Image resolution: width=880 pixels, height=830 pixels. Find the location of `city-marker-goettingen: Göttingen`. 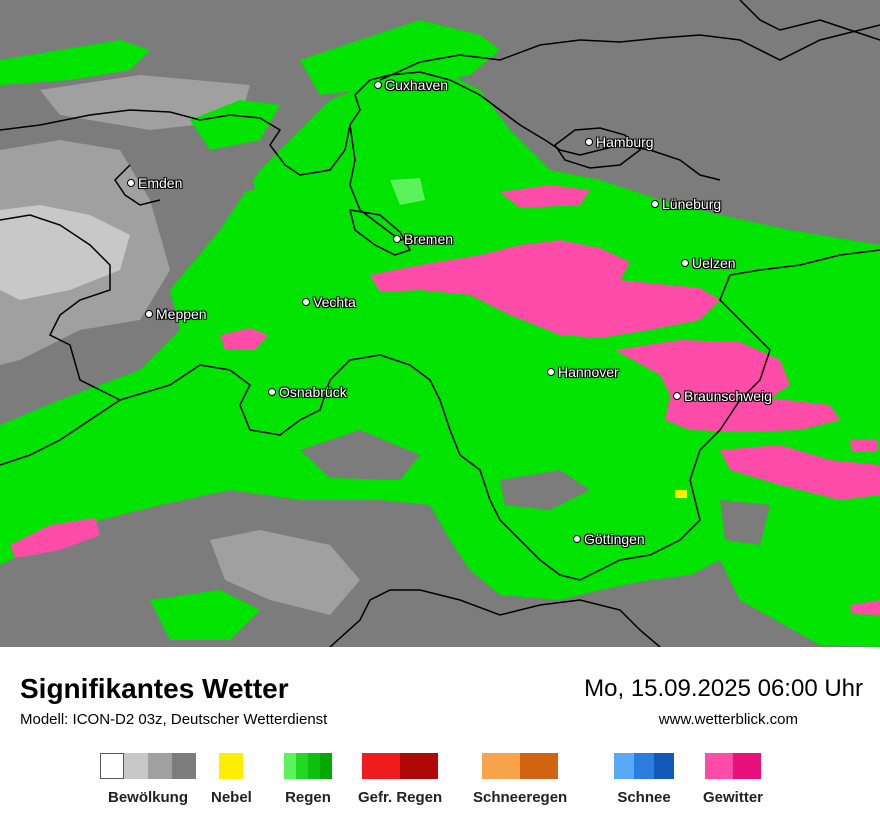

city-marker-goettingen: Göttingen is located at coordinates (609, 539).